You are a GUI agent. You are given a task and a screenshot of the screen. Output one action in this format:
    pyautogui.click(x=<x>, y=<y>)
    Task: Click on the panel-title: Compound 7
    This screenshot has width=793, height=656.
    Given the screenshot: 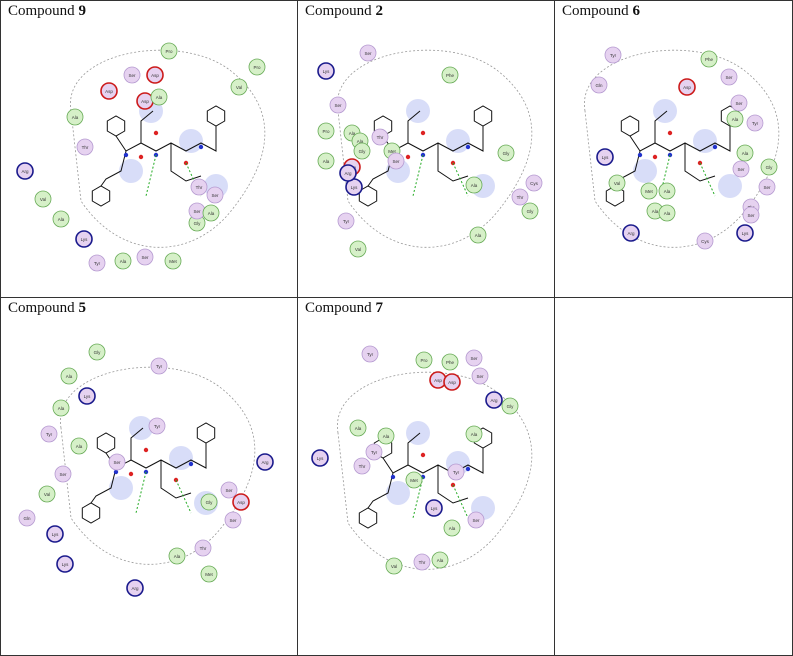 What is the action you would take?
    pyautogui.click(x=344, y=308)
    